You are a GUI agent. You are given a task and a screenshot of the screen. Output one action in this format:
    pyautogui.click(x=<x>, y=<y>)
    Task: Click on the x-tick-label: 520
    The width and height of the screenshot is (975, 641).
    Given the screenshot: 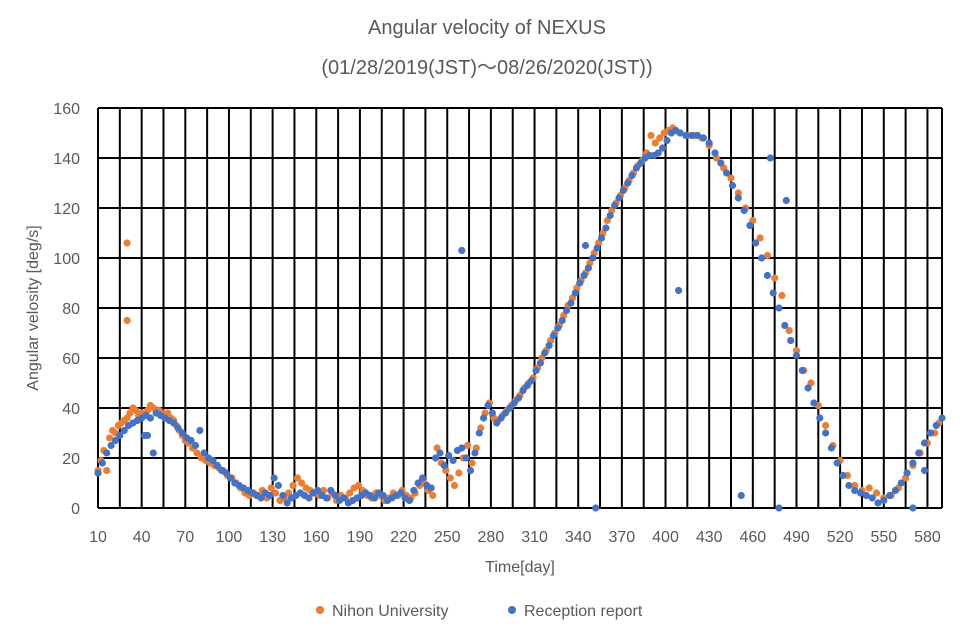 What is the action you would take?
    pyautogui.click(x=840, y=537)
    